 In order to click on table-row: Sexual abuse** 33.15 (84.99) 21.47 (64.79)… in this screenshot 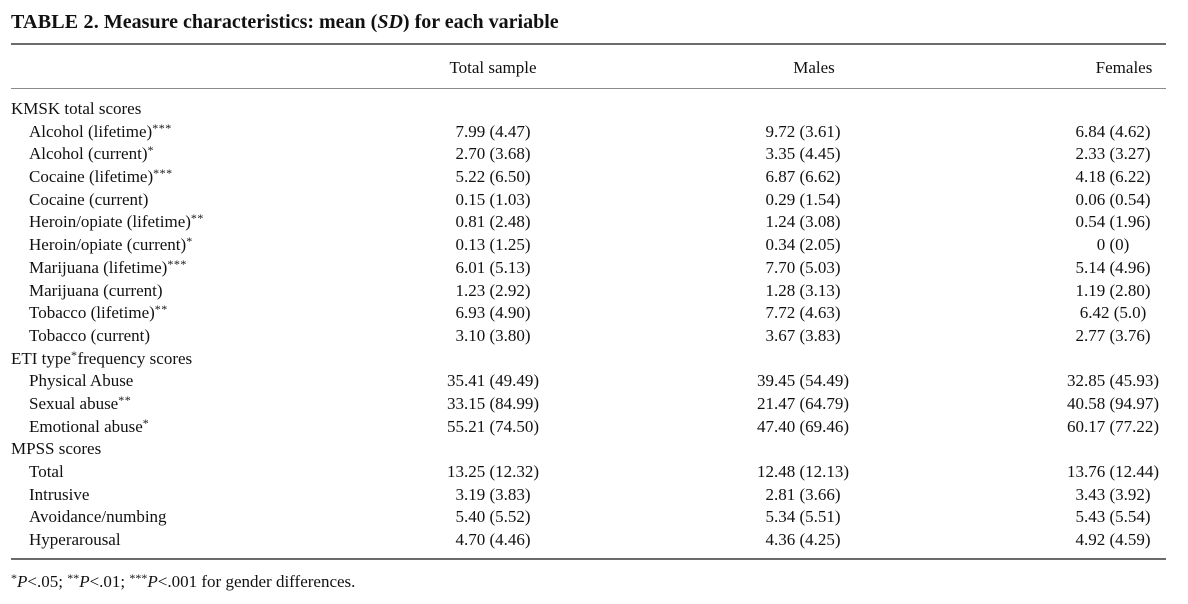, I will do `click(591, 404)`.